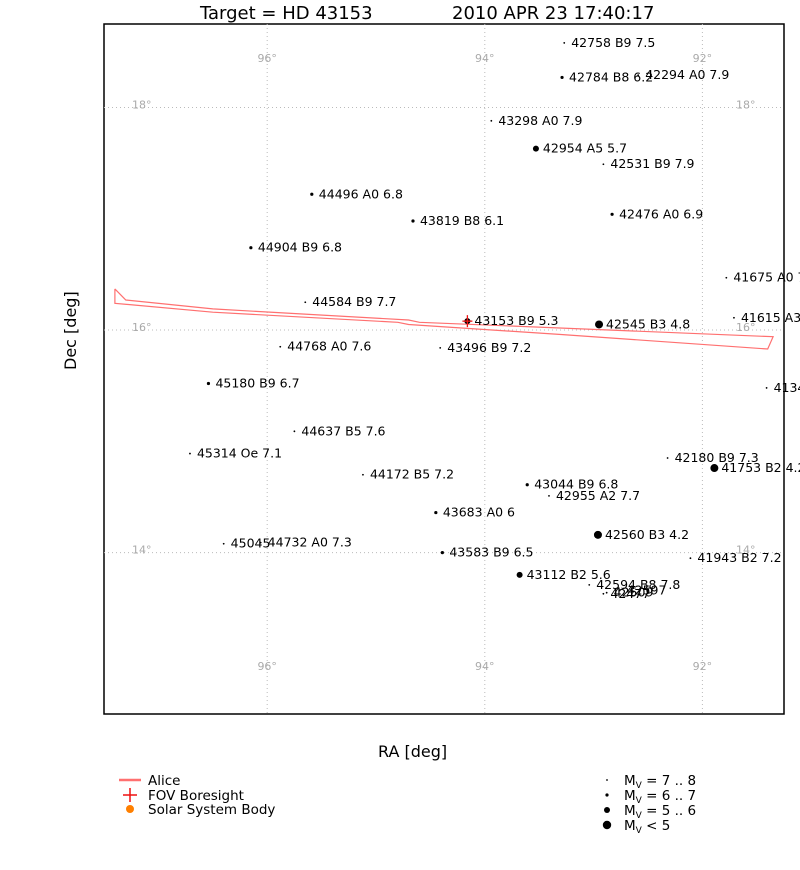  What do you see at coordinates (462, 220) in the screenshot?
I see `star-label: 43819 B8 6.1` at bounding box center [462, 220].